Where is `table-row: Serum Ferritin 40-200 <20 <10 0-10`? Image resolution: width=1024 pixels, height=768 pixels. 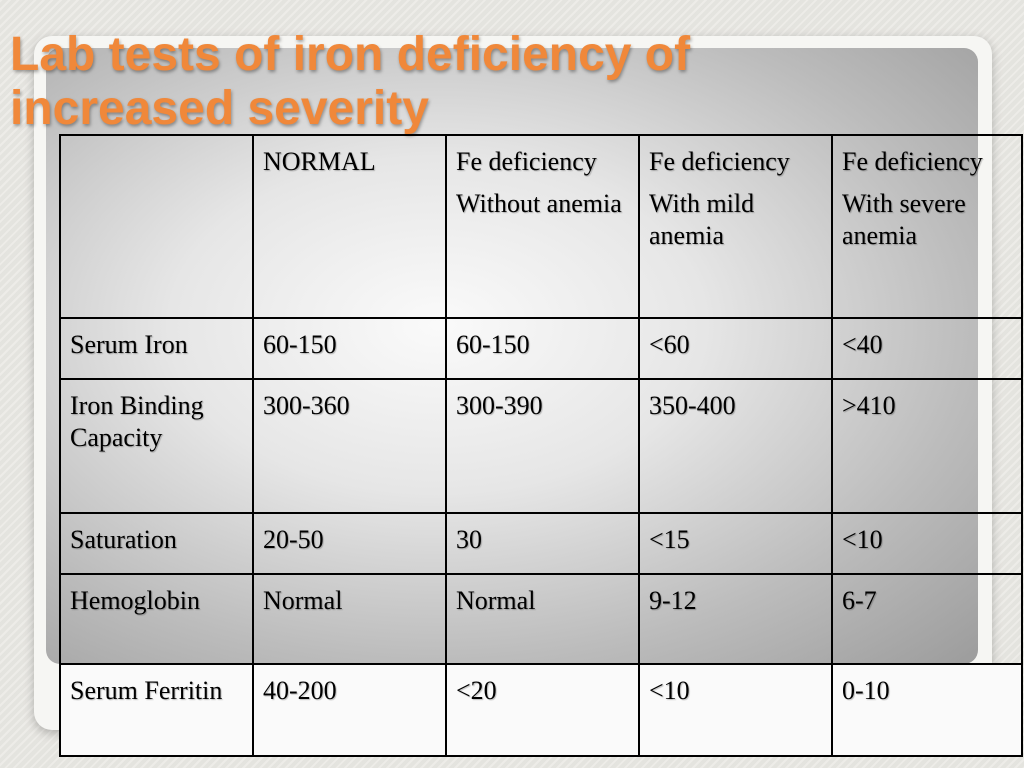
table-row: Serum Ferritin 40-200 <20 <10 0-10 is located at coordinates (541, 710).